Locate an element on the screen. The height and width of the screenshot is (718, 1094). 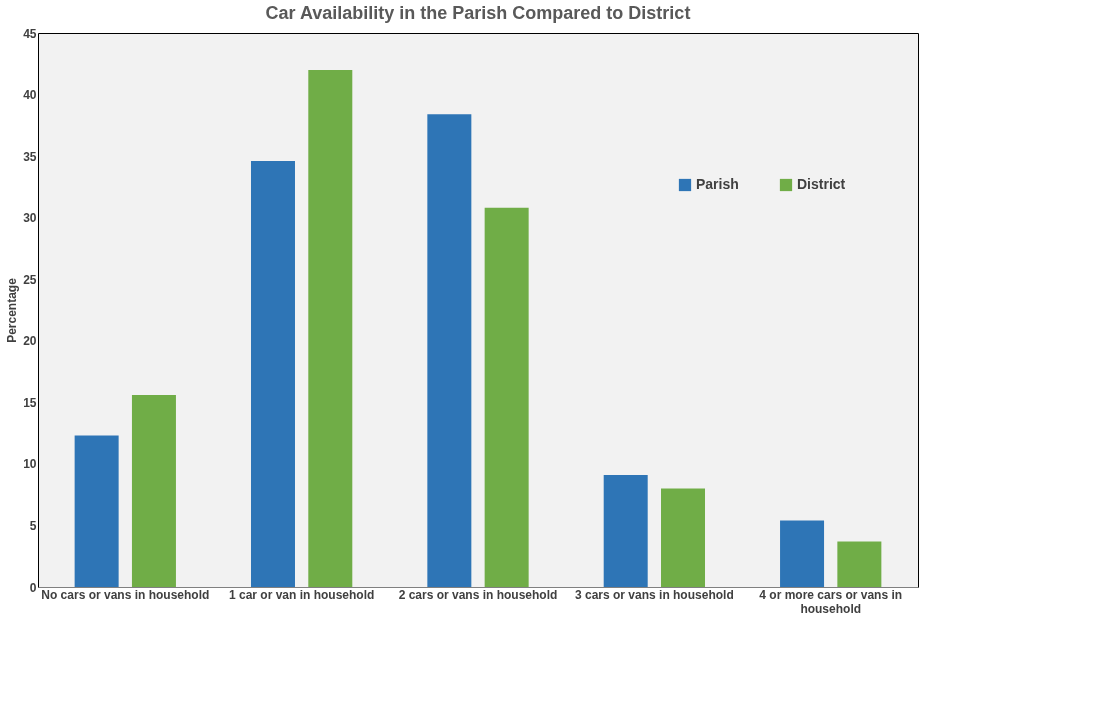
y-tick-label: 25 is located at coordinates (30, 279).